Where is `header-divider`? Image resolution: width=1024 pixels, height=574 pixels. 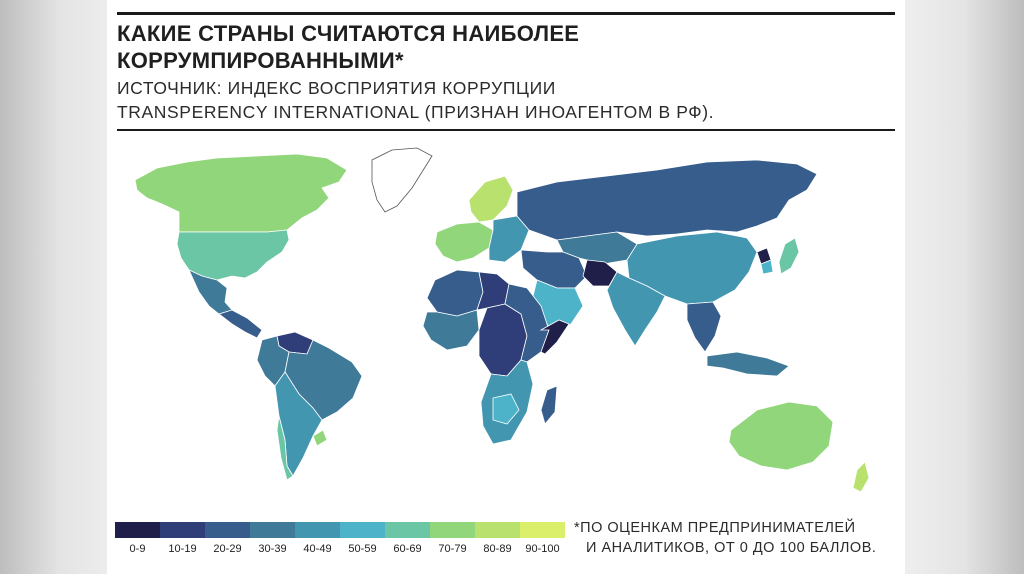
header-divider is located at coordinates (506, 130).